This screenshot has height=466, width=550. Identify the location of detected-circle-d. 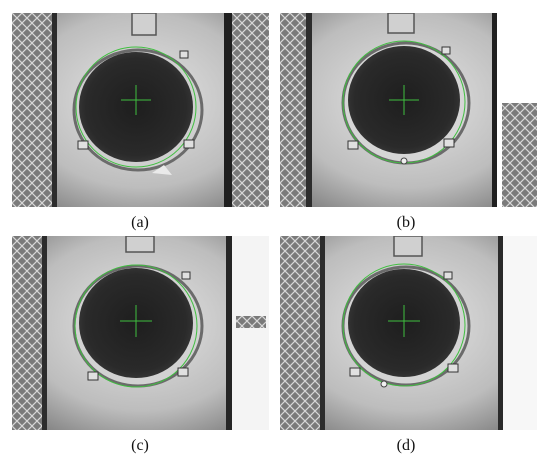
(404, 325).